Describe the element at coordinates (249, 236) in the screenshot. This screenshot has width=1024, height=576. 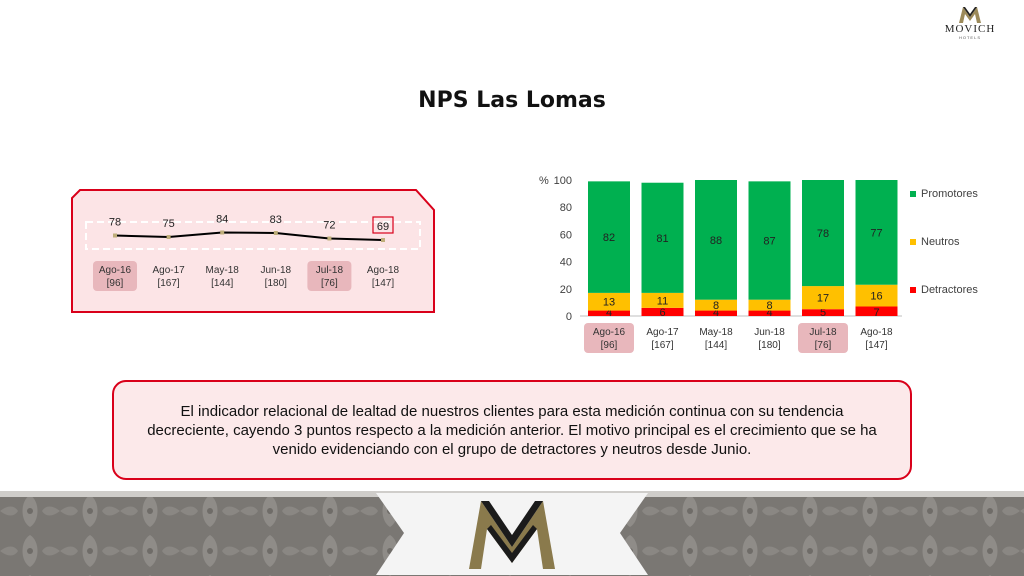
I see `nps-series-line` at that location.